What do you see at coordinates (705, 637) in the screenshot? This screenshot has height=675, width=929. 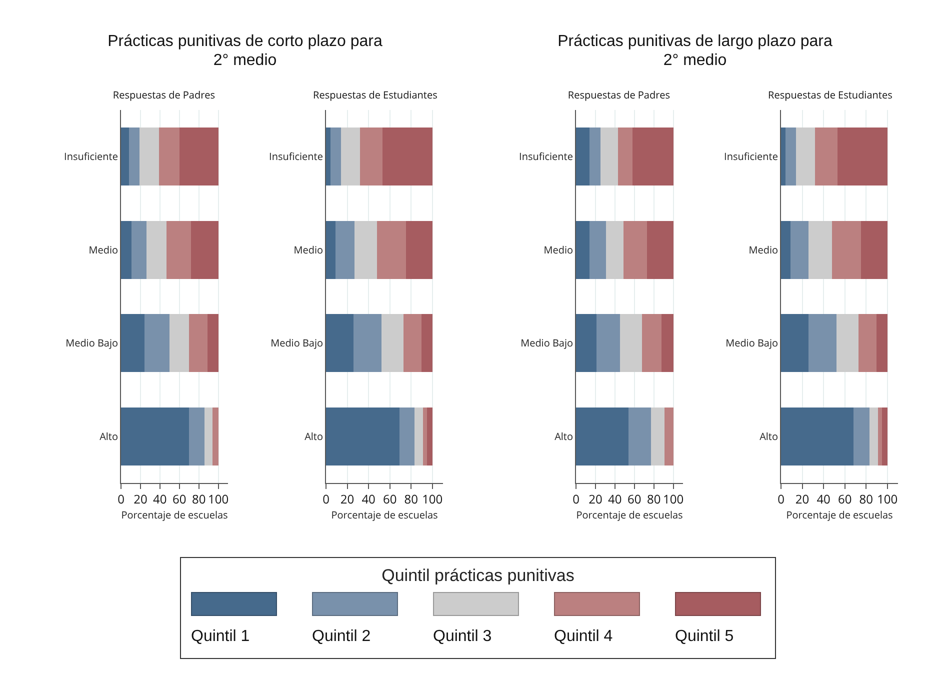 I see `text: Quintil 5` at bounding box center [705, 637].